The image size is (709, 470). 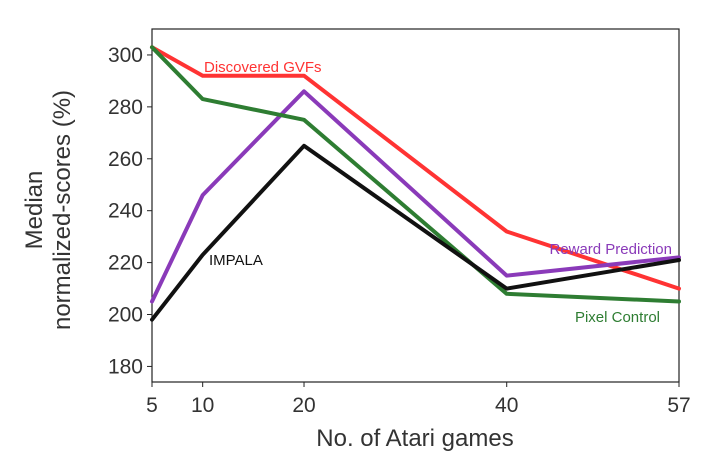 What do you see at coordinates (125, 315) in the screenshot?
I see `y-tick-label: 200` at bounding box center [125, 315].